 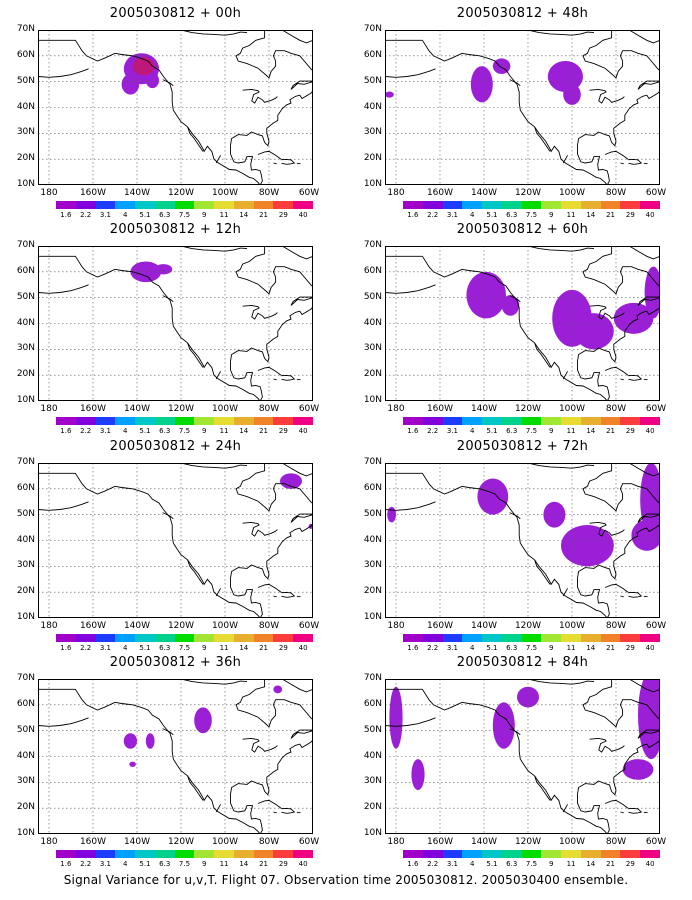 I want to click on lat-tick-label: 30N, so click(x=25, y=565).